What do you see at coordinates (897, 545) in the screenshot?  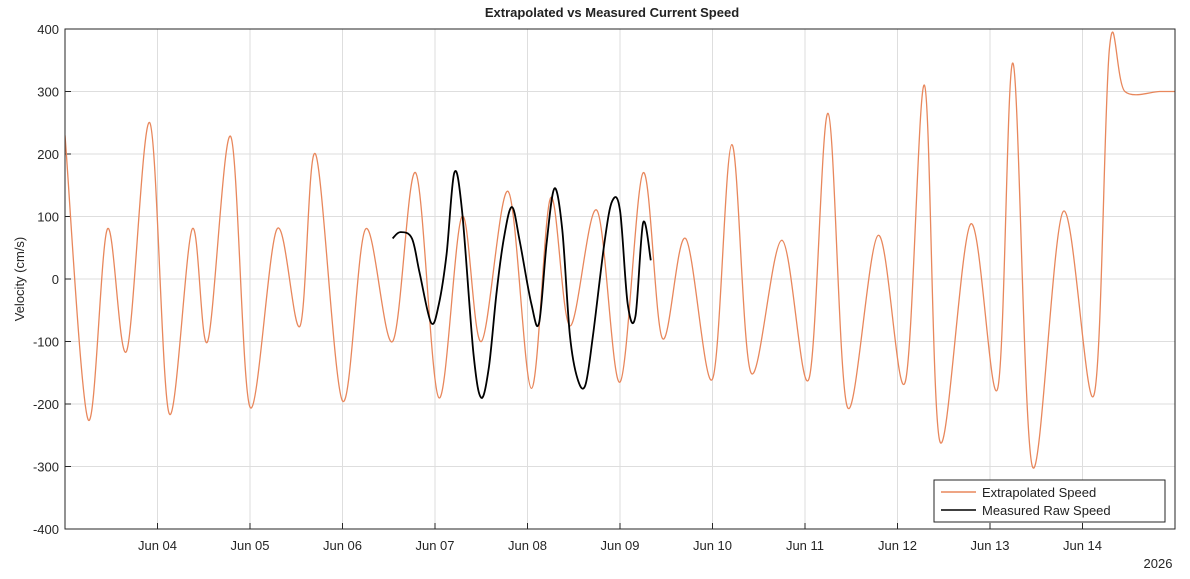 I see `x-tick-label: Jun 12` at bounding box center [897, 545].